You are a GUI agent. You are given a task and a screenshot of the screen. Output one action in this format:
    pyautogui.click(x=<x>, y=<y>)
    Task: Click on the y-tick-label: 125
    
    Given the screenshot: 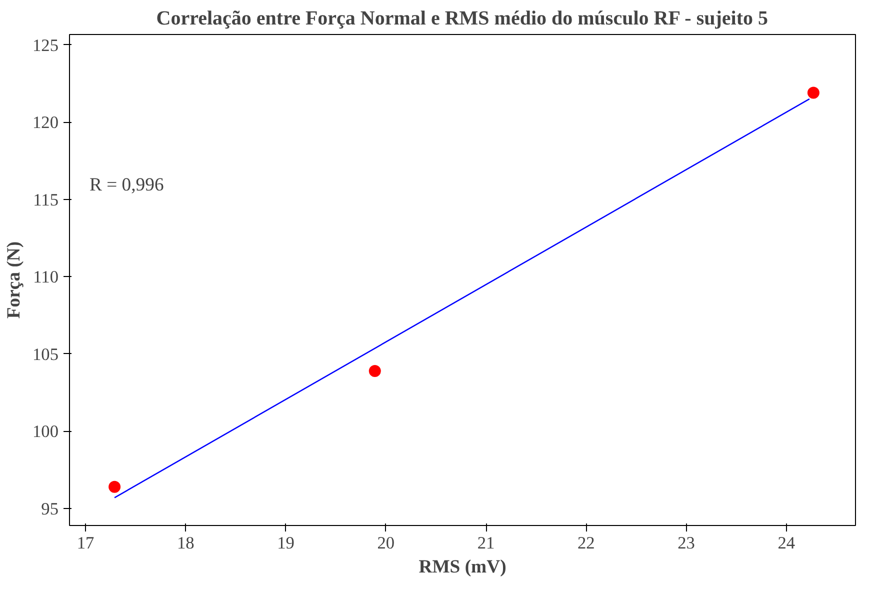 What is the action you would take?
    pyautogui.click(x=45, y=45)
    